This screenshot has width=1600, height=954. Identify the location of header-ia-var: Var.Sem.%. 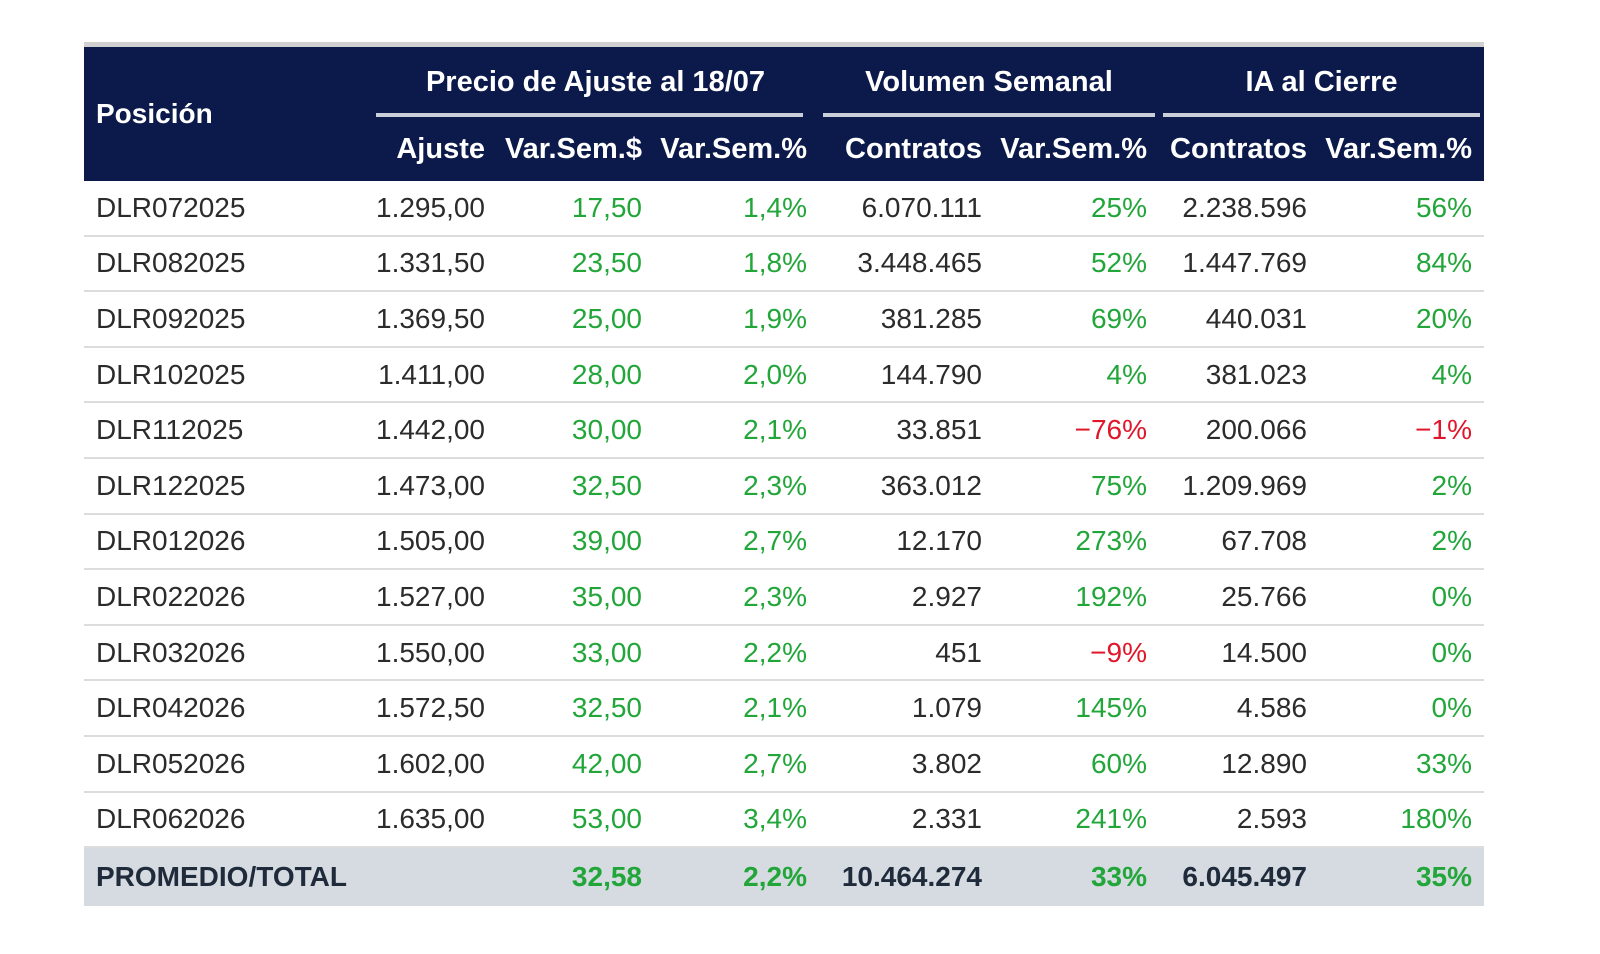
(1401, 149).